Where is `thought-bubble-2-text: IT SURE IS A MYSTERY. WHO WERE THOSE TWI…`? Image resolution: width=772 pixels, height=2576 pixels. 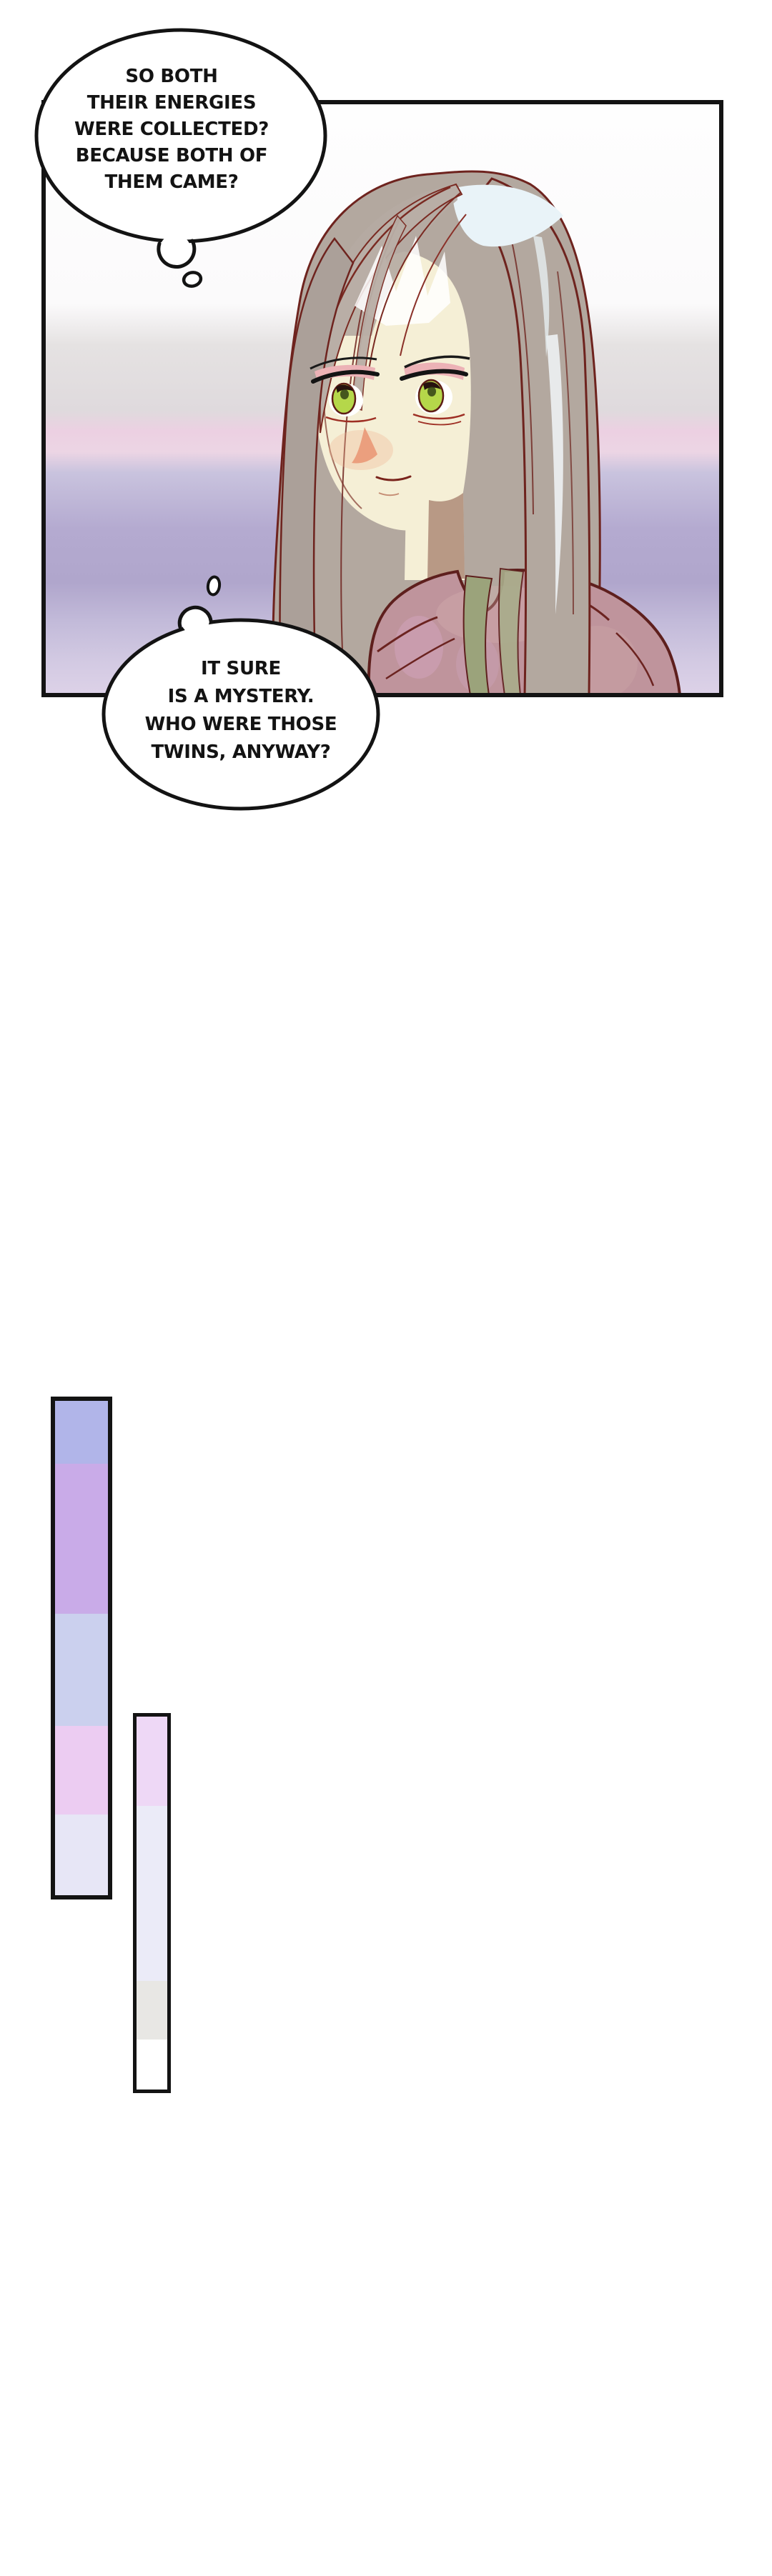
thought-bubble-2-text: IT SURE IS A MYSTERY. WHO WERE THOSE TWI… is located at coordinates (241, 710).